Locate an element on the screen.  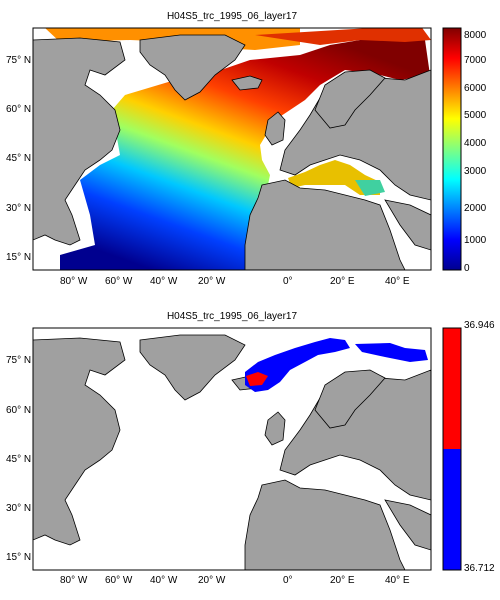
panel2-colorbar-red is located at coordinates (452, 388).